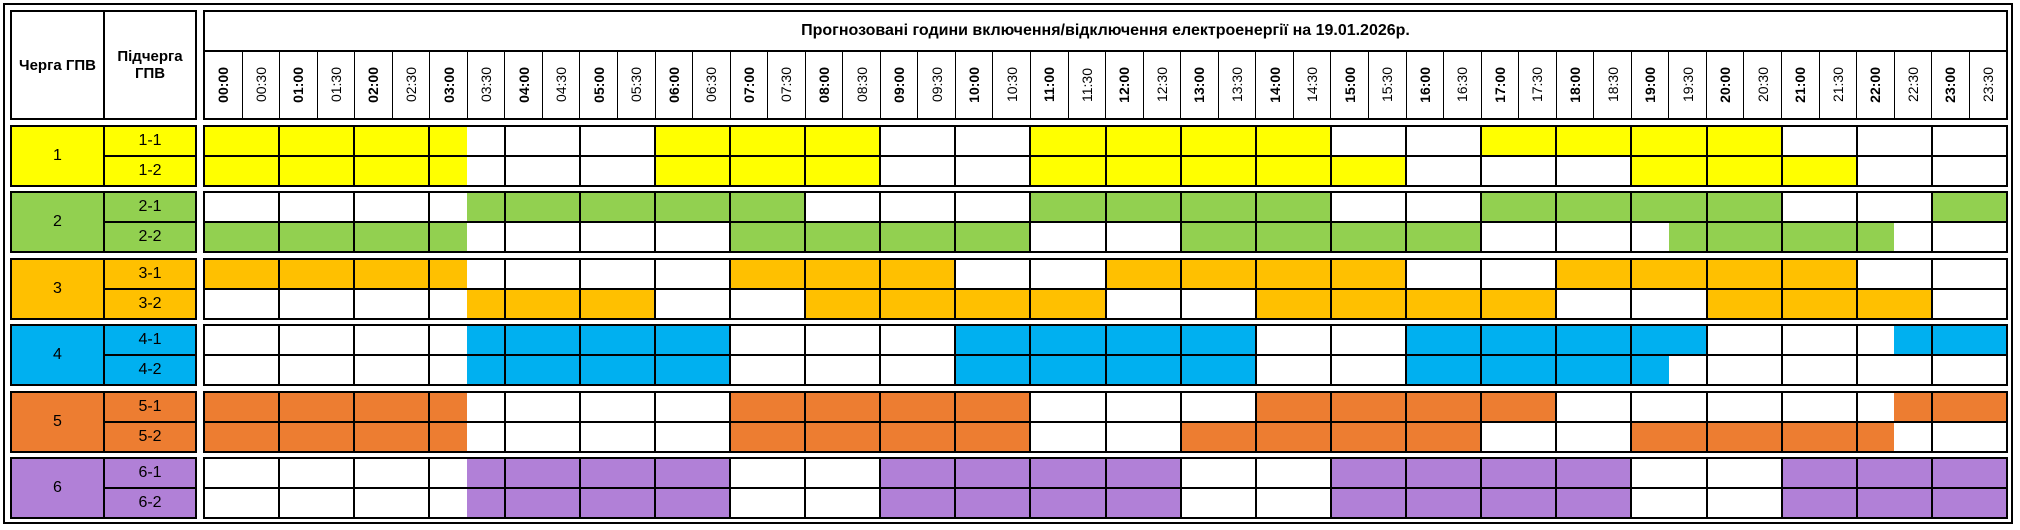  What do you see at coordinates (299, 85) in the screenshot?
I see `time-label: 01:00` at bounding box center [299, 85].